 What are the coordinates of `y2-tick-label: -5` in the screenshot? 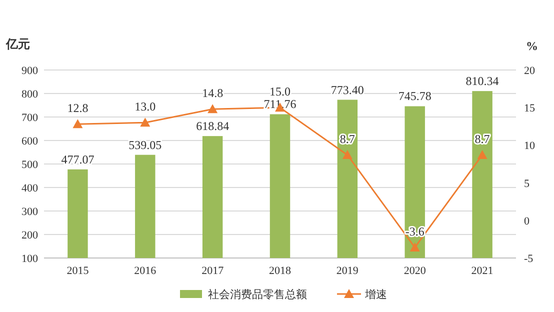 It's located at (529, 259).